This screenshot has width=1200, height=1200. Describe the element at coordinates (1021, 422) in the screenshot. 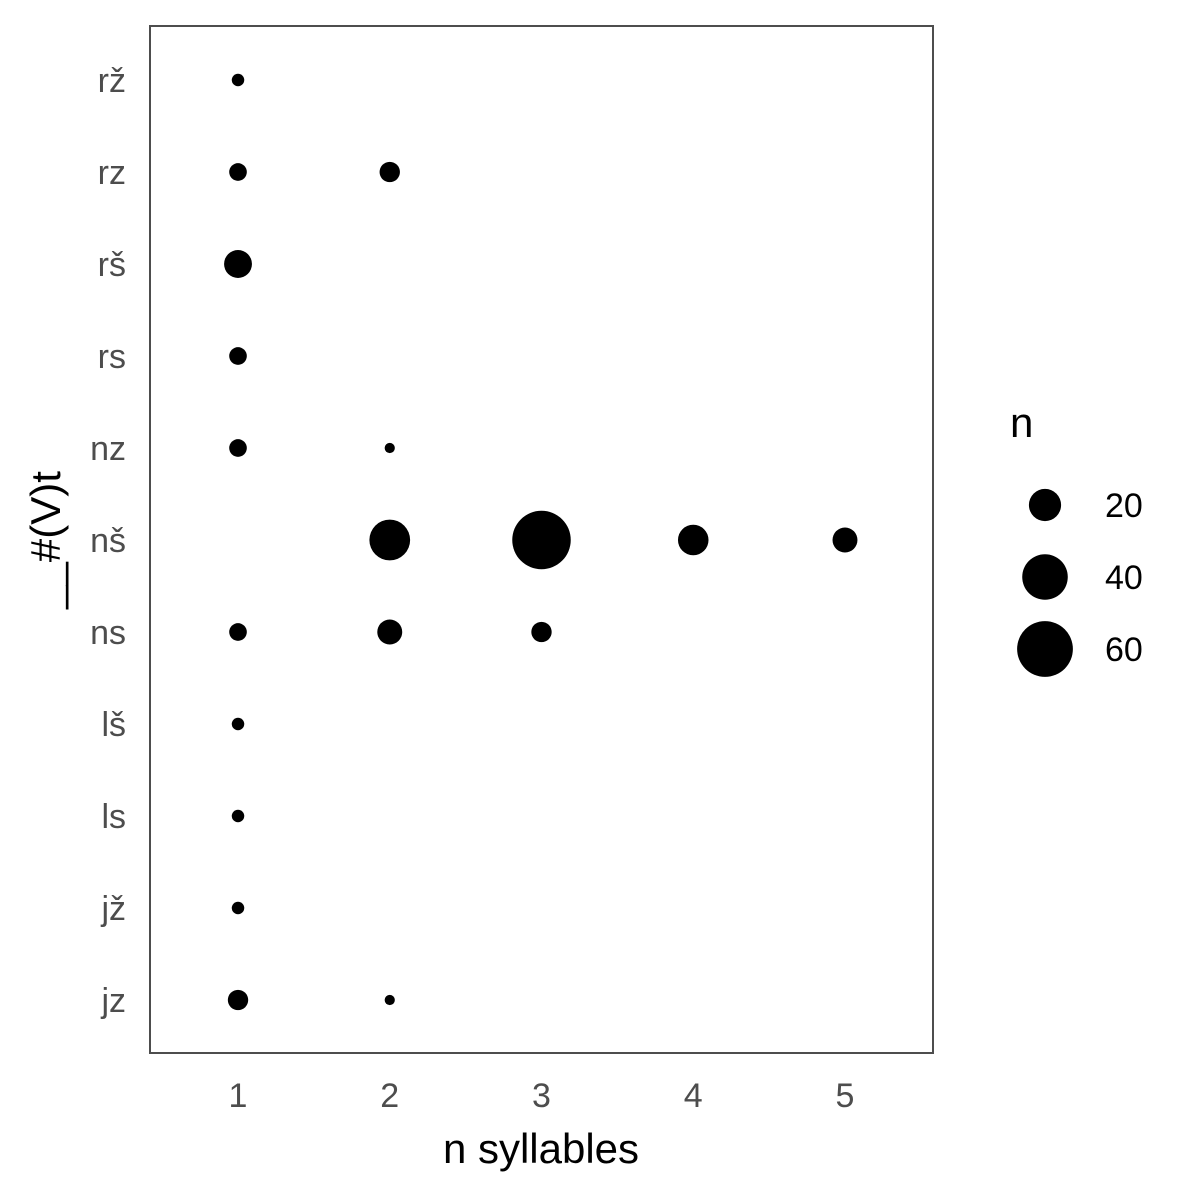

I see `legend-title: n` at that location.